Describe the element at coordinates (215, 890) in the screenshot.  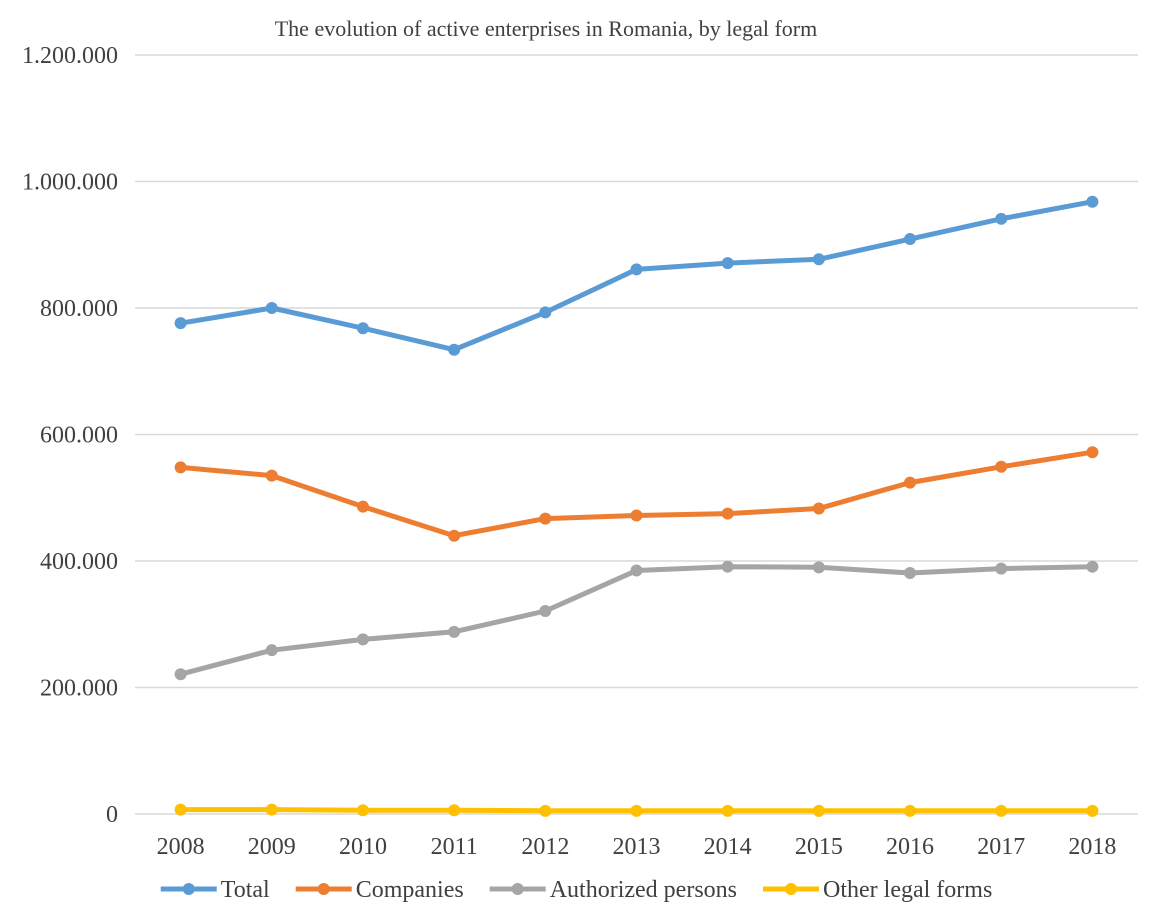
I see `legend-item: Total` at that location.